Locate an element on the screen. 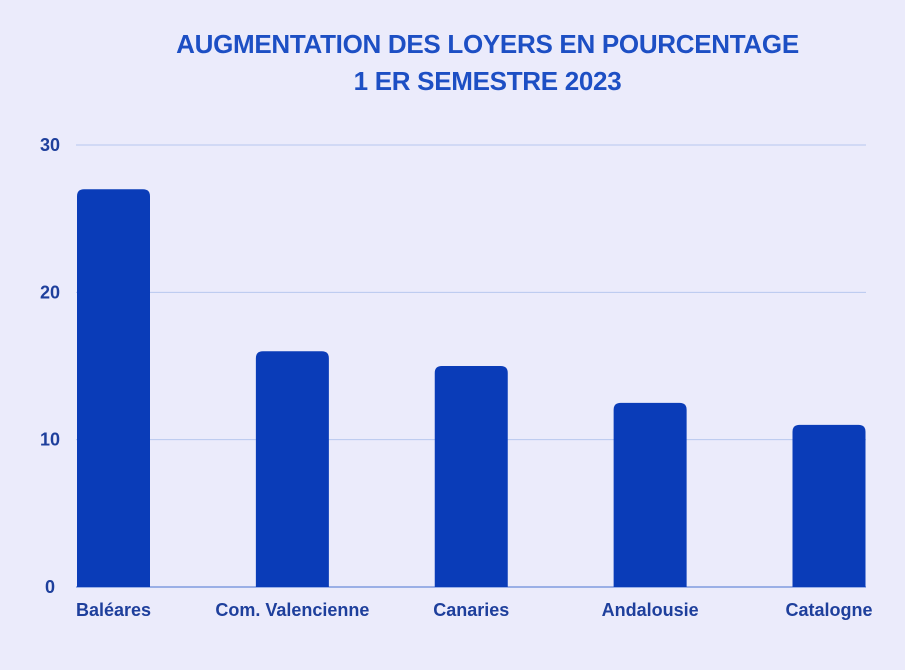 The width and height of the screenshot is (905, 670). x-category-label: Baléares is located at coordinates (113, 610).